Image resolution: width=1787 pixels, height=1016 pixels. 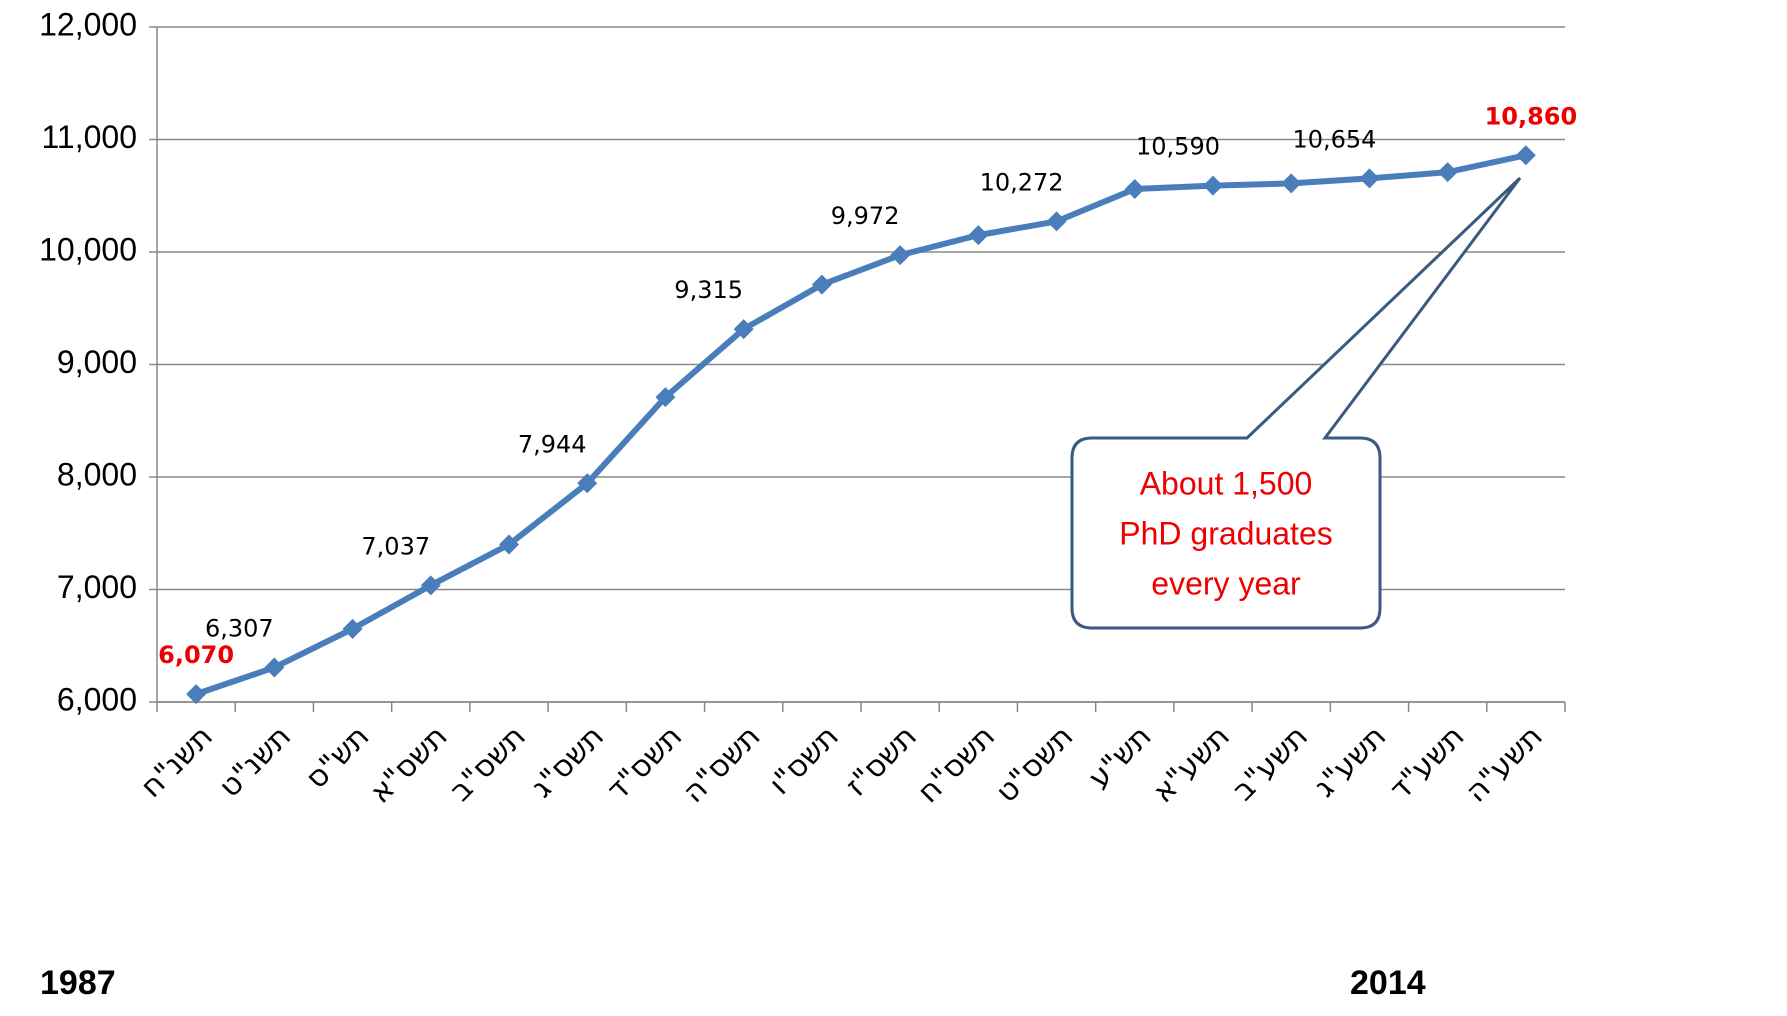 What do you see at coordinates (97, 474) in the screenshot?
I see `y-tick-label: 8,000` at bounding box center [97, 474].